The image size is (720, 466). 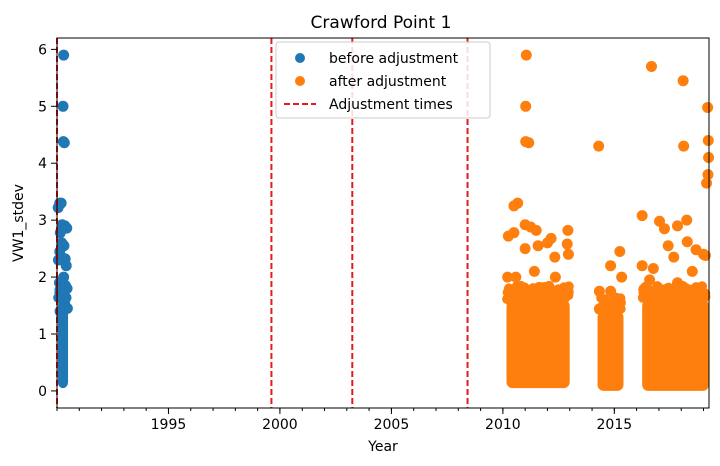 I want to click on legend-label-before: before adjustment, so click(x=394, y=59).